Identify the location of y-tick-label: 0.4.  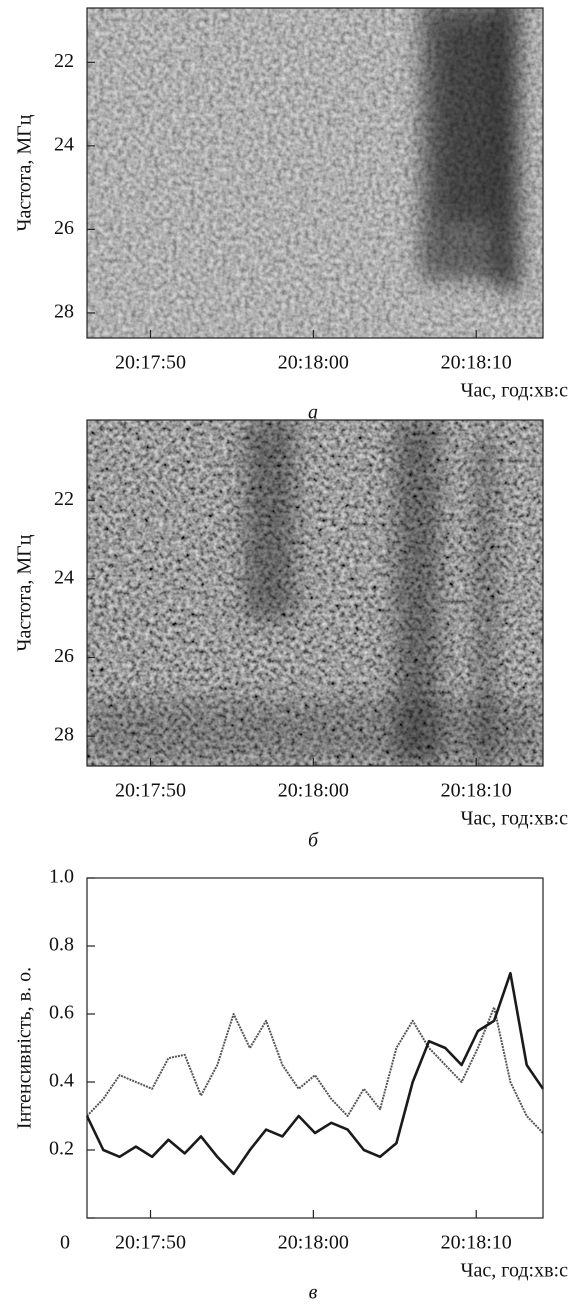
(61, 1081).